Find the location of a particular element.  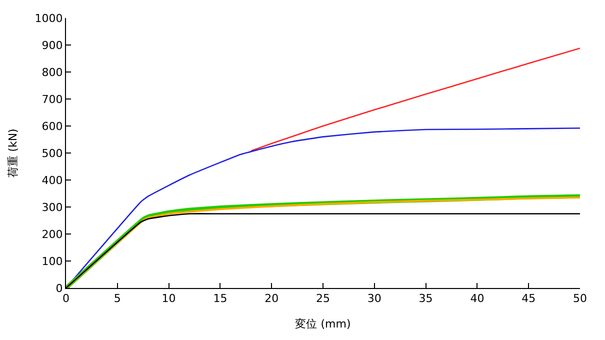

x-tick-label: 20 is located at coordinates (271, 299).